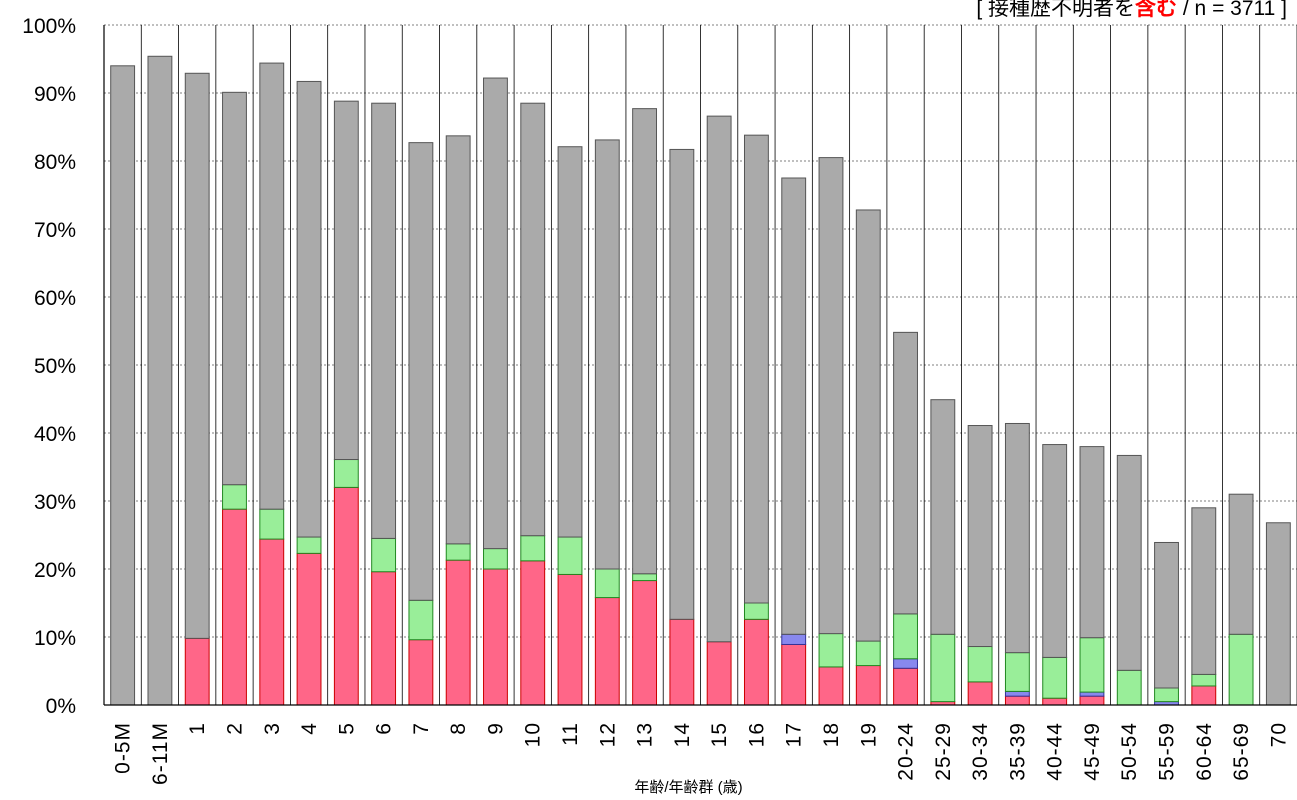 Image resolution: width=1297 pixels, height=800 pixels. Describe the element at coordinates (688, 787) in the screenshot. I see `x-axis-label: 年齢/年齢群 (歳)` at that location.